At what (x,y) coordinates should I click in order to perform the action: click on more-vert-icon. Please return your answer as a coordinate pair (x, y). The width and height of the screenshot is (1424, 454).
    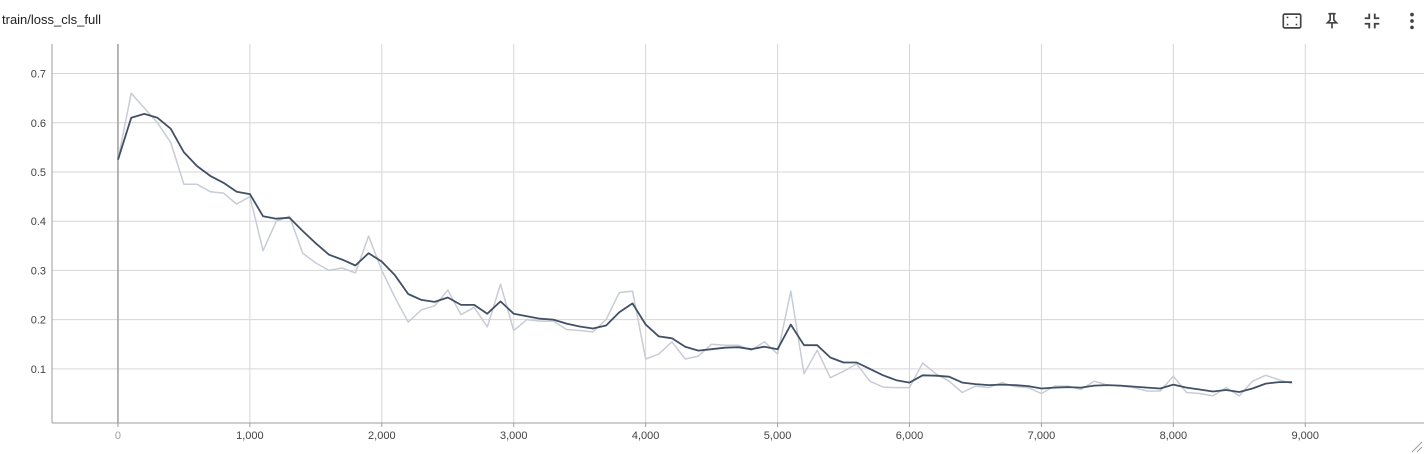
    Looking at the image, I should click on (1412, 21).